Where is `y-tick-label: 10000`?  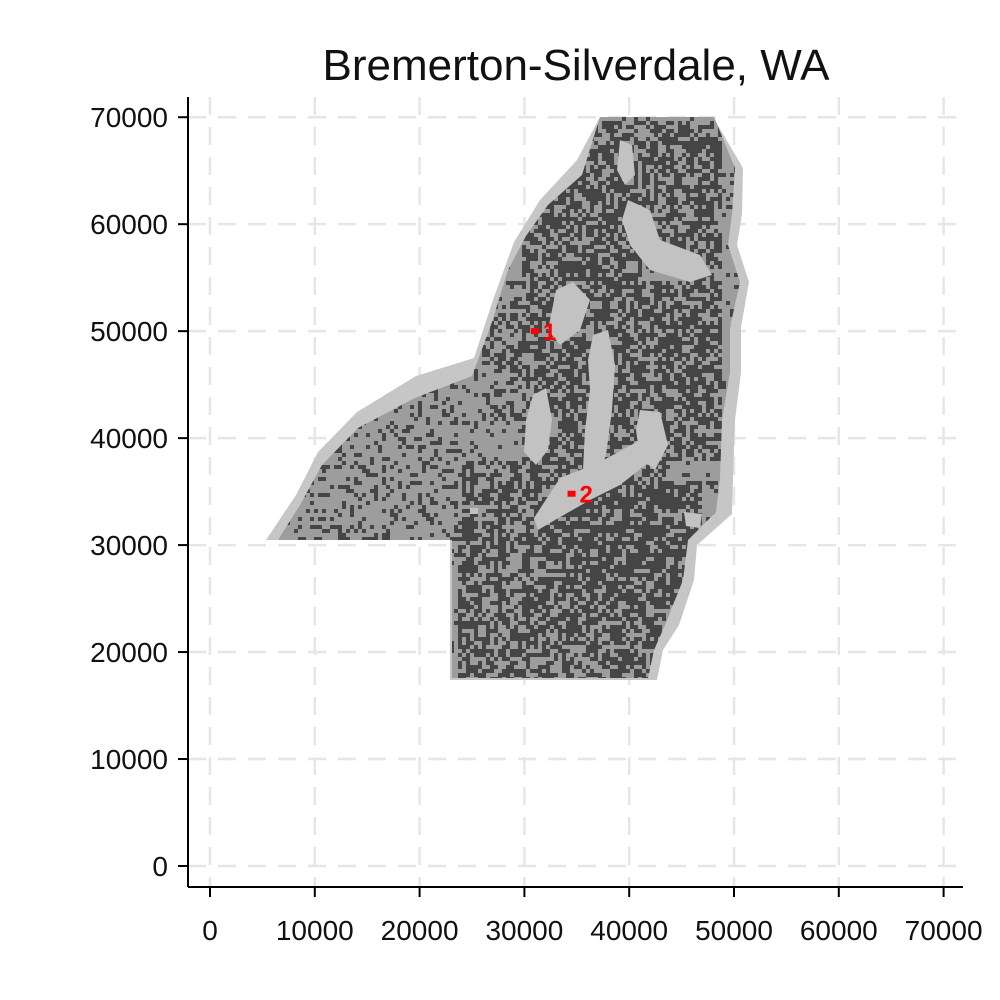
y-tick-label: 10000 is located at coordinates (129, 759).